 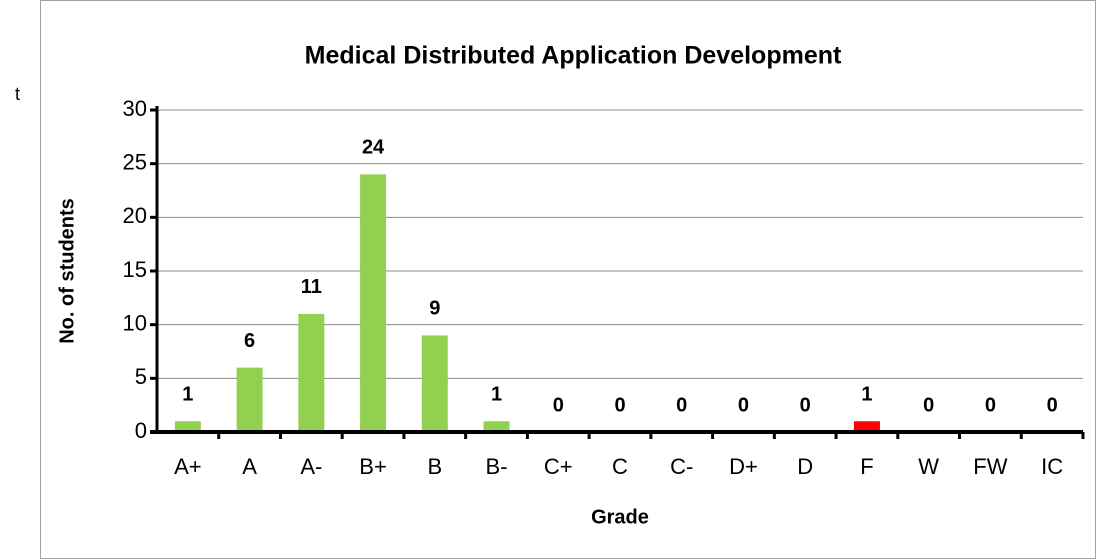 What do you see at coordinates (188, 466) in the screenshot?
I see `x-tick-label: A+` at bounding box center [188, 466].